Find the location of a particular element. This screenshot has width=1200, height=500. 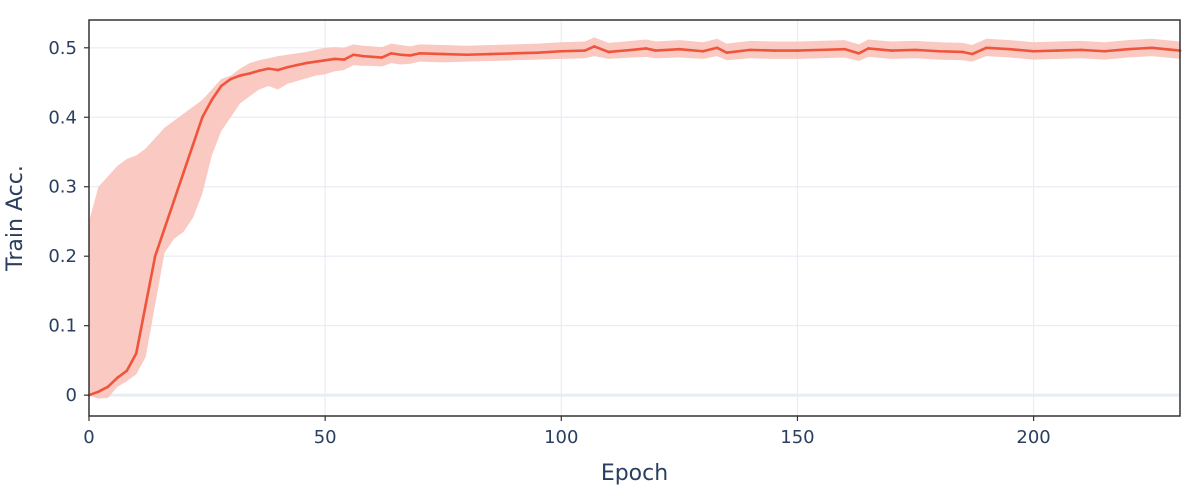

x-tick-label: 100 is located at coordinates (561, 437).